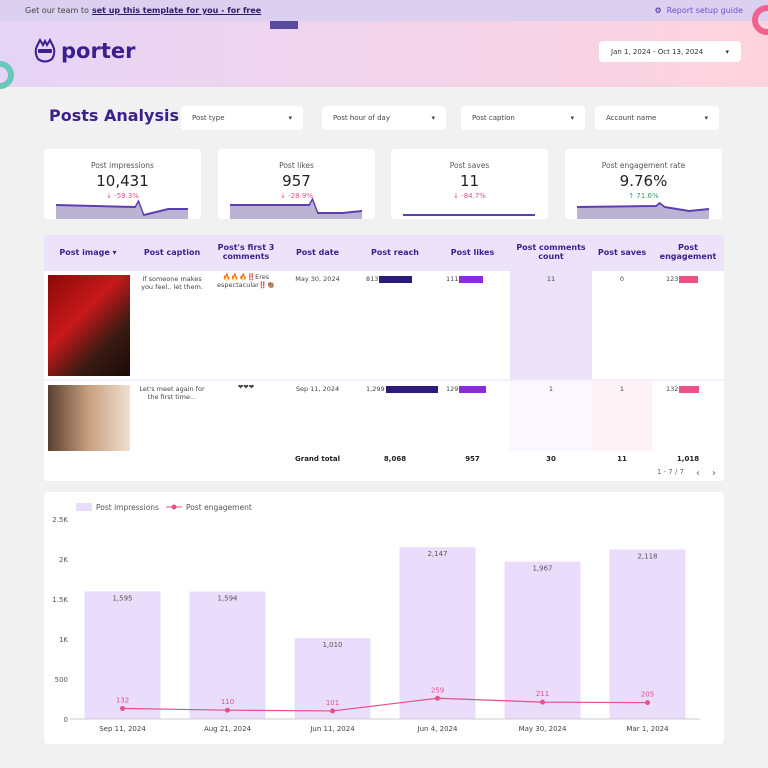 This screenshot has width=768, height=768. I want to click on scorecard: Post saves 11 ↓ -84.7%, so click(469, 184).